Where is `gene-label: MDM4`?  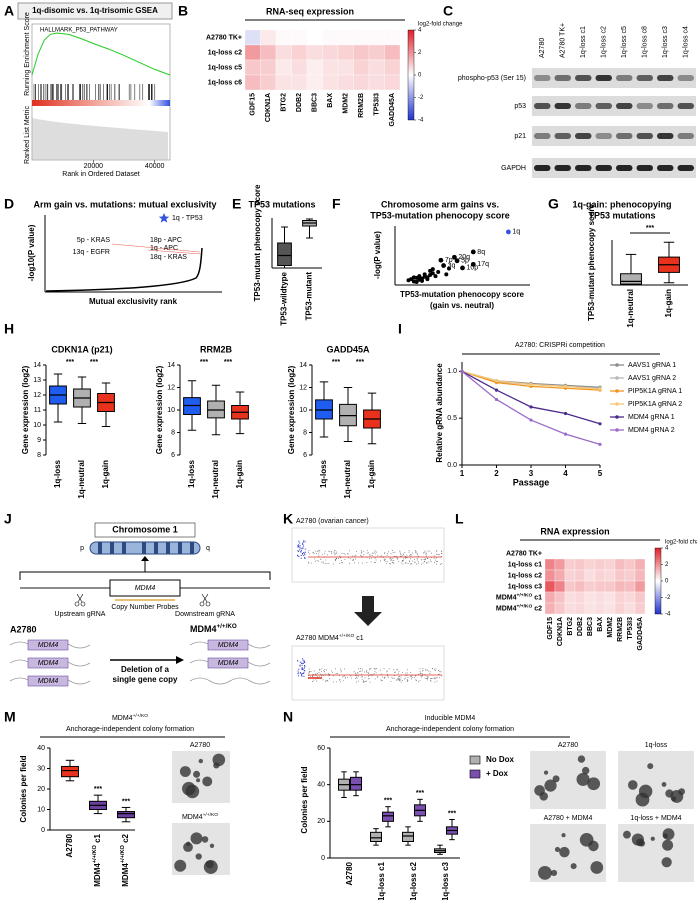
gene-label: MDM4 is located at coordinates (145, 588).